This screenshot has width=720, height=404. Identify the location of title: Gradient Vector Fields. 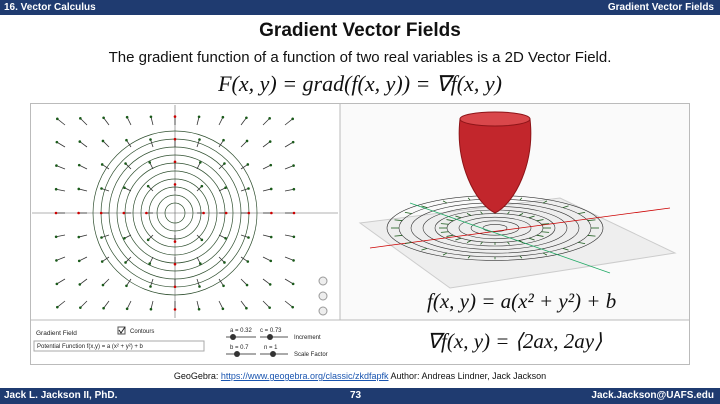
(360, 30).